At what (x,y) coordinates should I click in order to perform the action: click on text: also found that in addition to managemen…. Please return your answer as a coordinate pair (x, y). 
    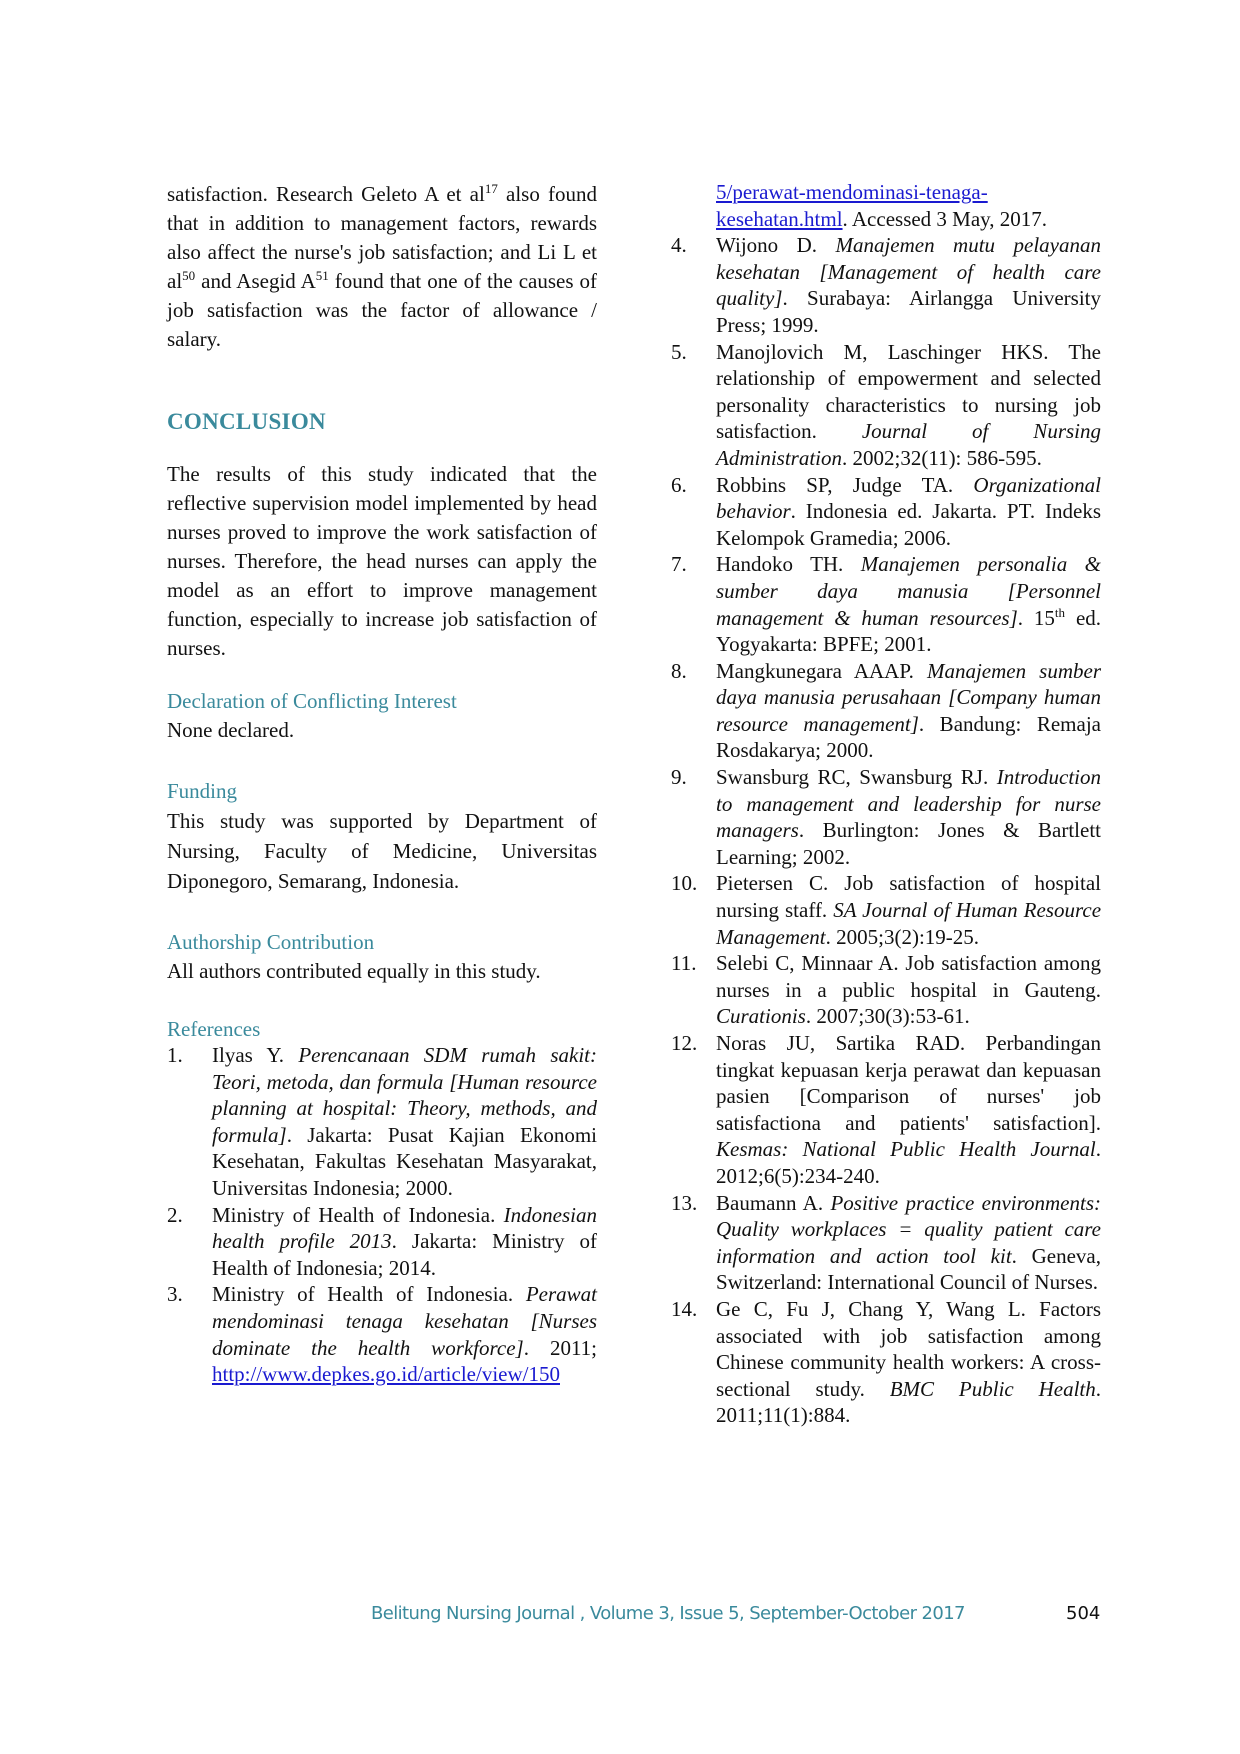
    Looking at the image, I should click on (382, 237).